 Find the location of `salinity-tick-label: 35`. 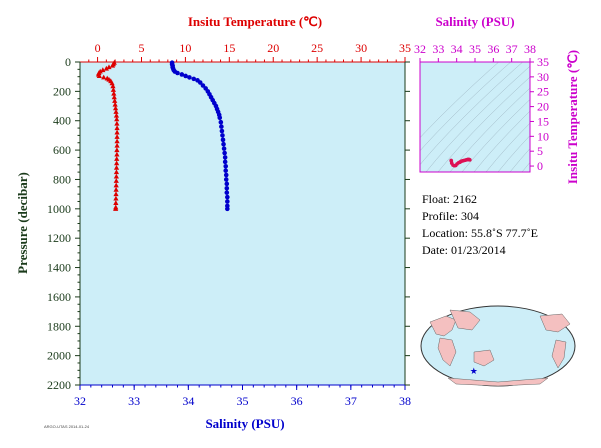

salinity-tick-label: 35 is located at coordinates (243, 401).